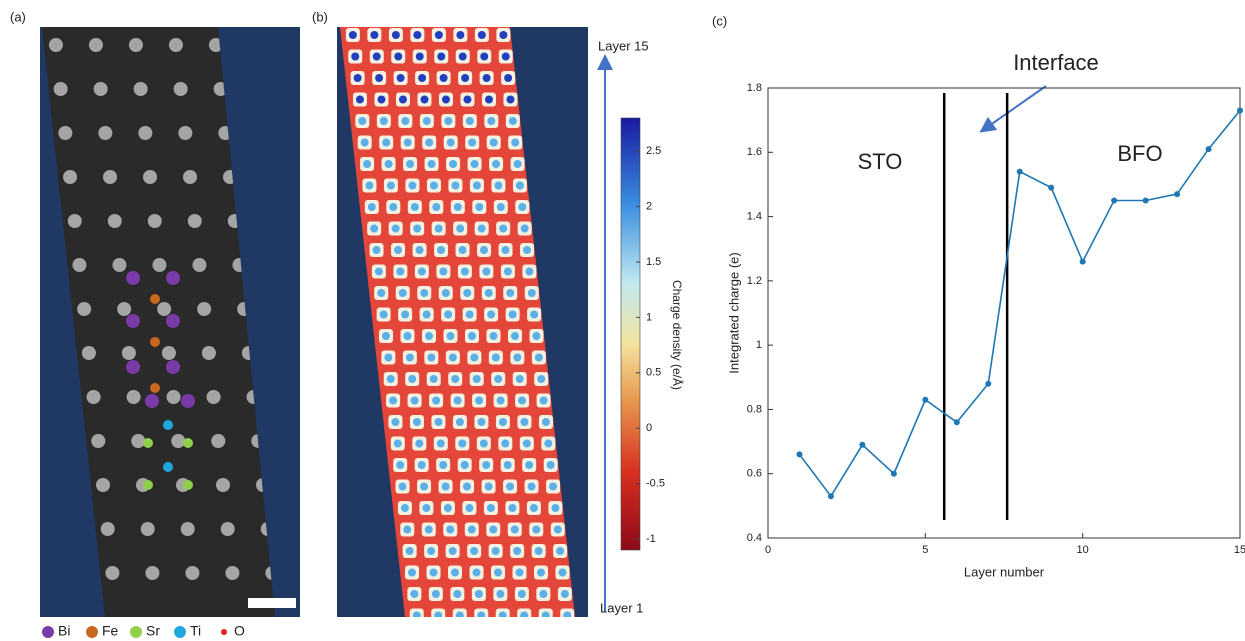  What do you see at coordinates (880, 161) in the screenshot?
I see `annotation: STO` at bounding box center [880, 161].